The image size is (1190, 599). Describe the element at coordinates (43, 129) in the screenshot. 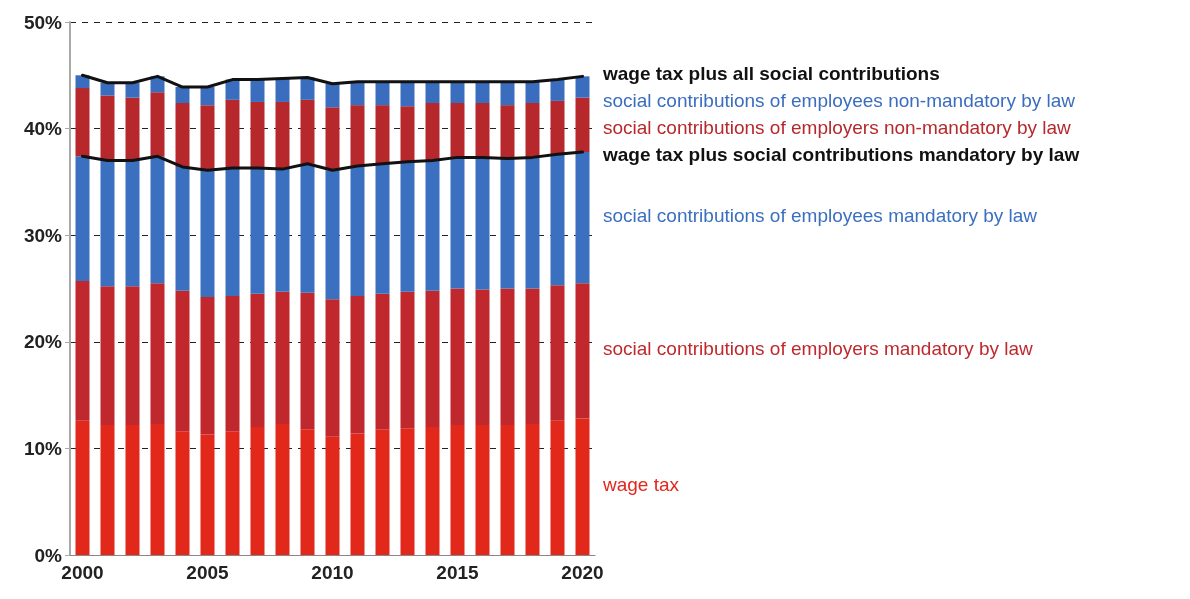

I see `y-tick-label: 40%` at that location.